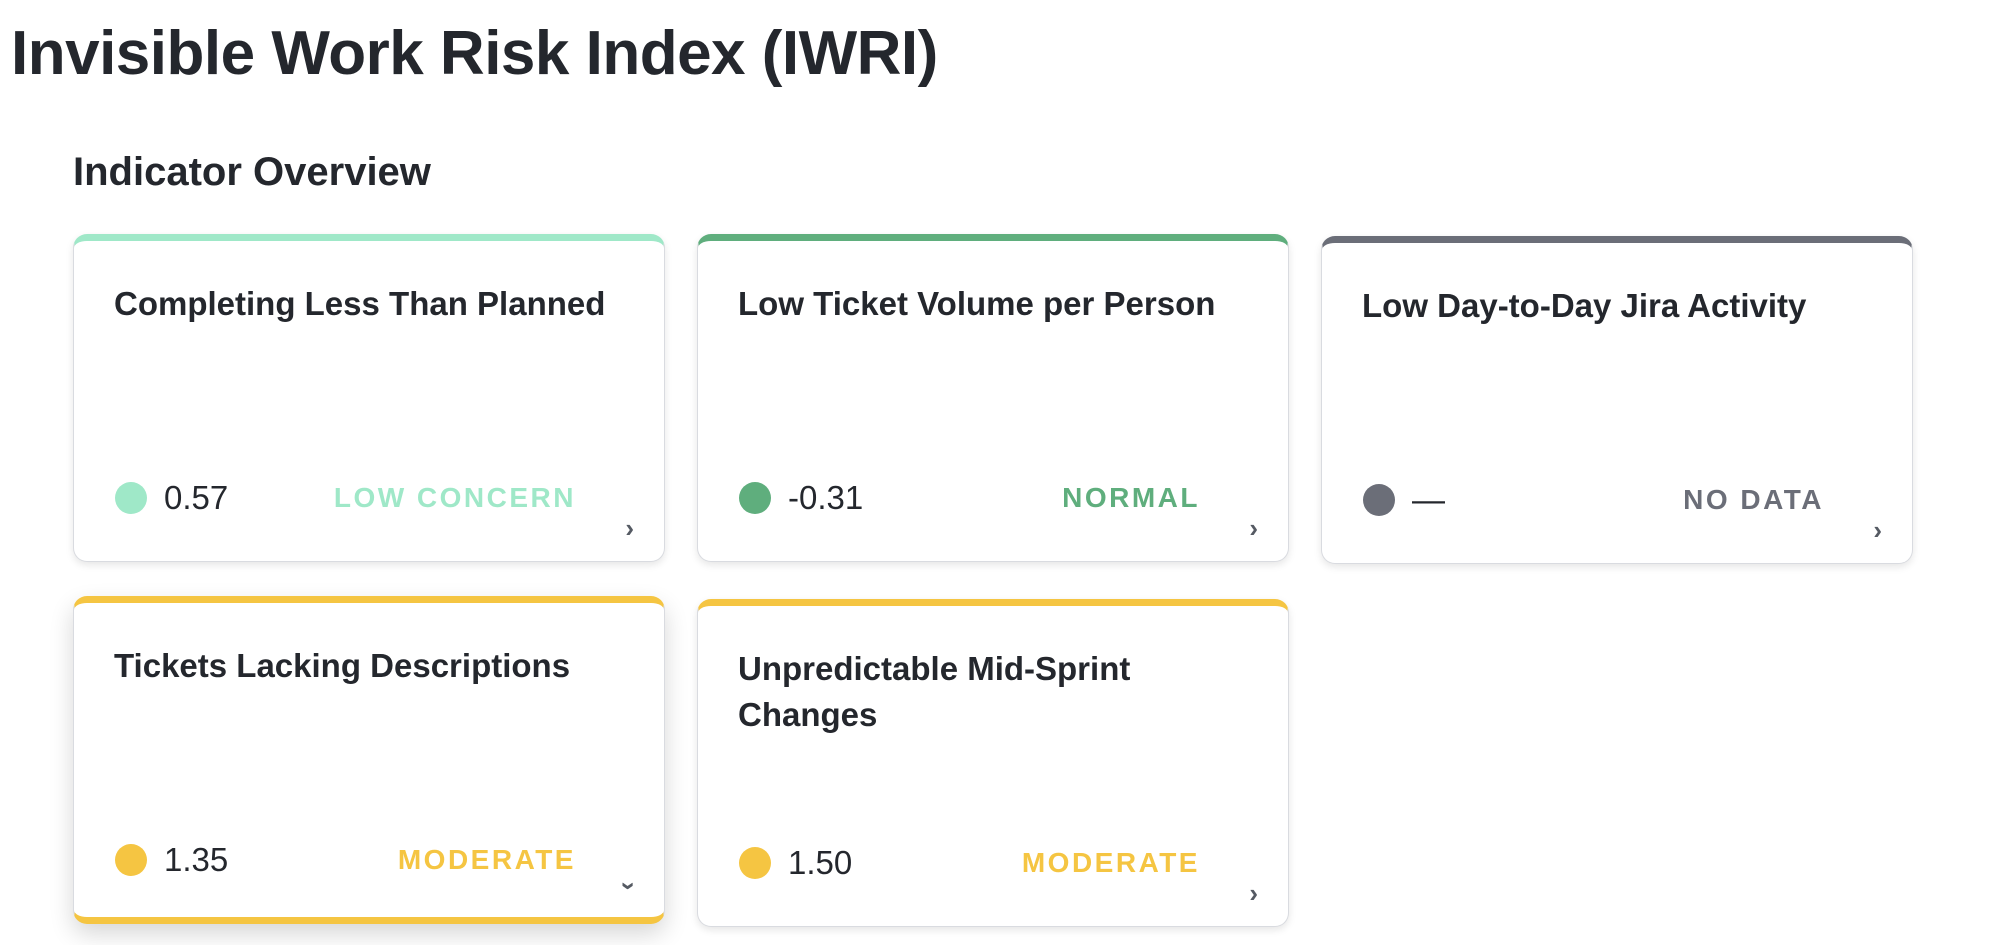  Describe the element at coordinates (1428, 499) in the screenshot. I see `score-value: —` at that location.